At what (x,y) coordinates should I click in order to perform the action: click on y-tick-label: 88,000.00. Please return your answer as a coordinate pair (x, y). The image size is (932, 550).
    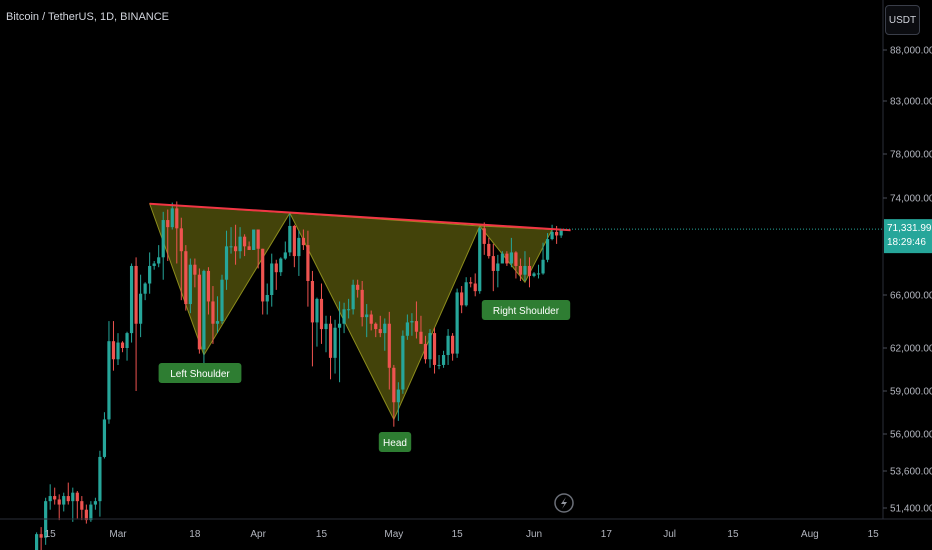
    Looking at the image, I should click on (911, 51).